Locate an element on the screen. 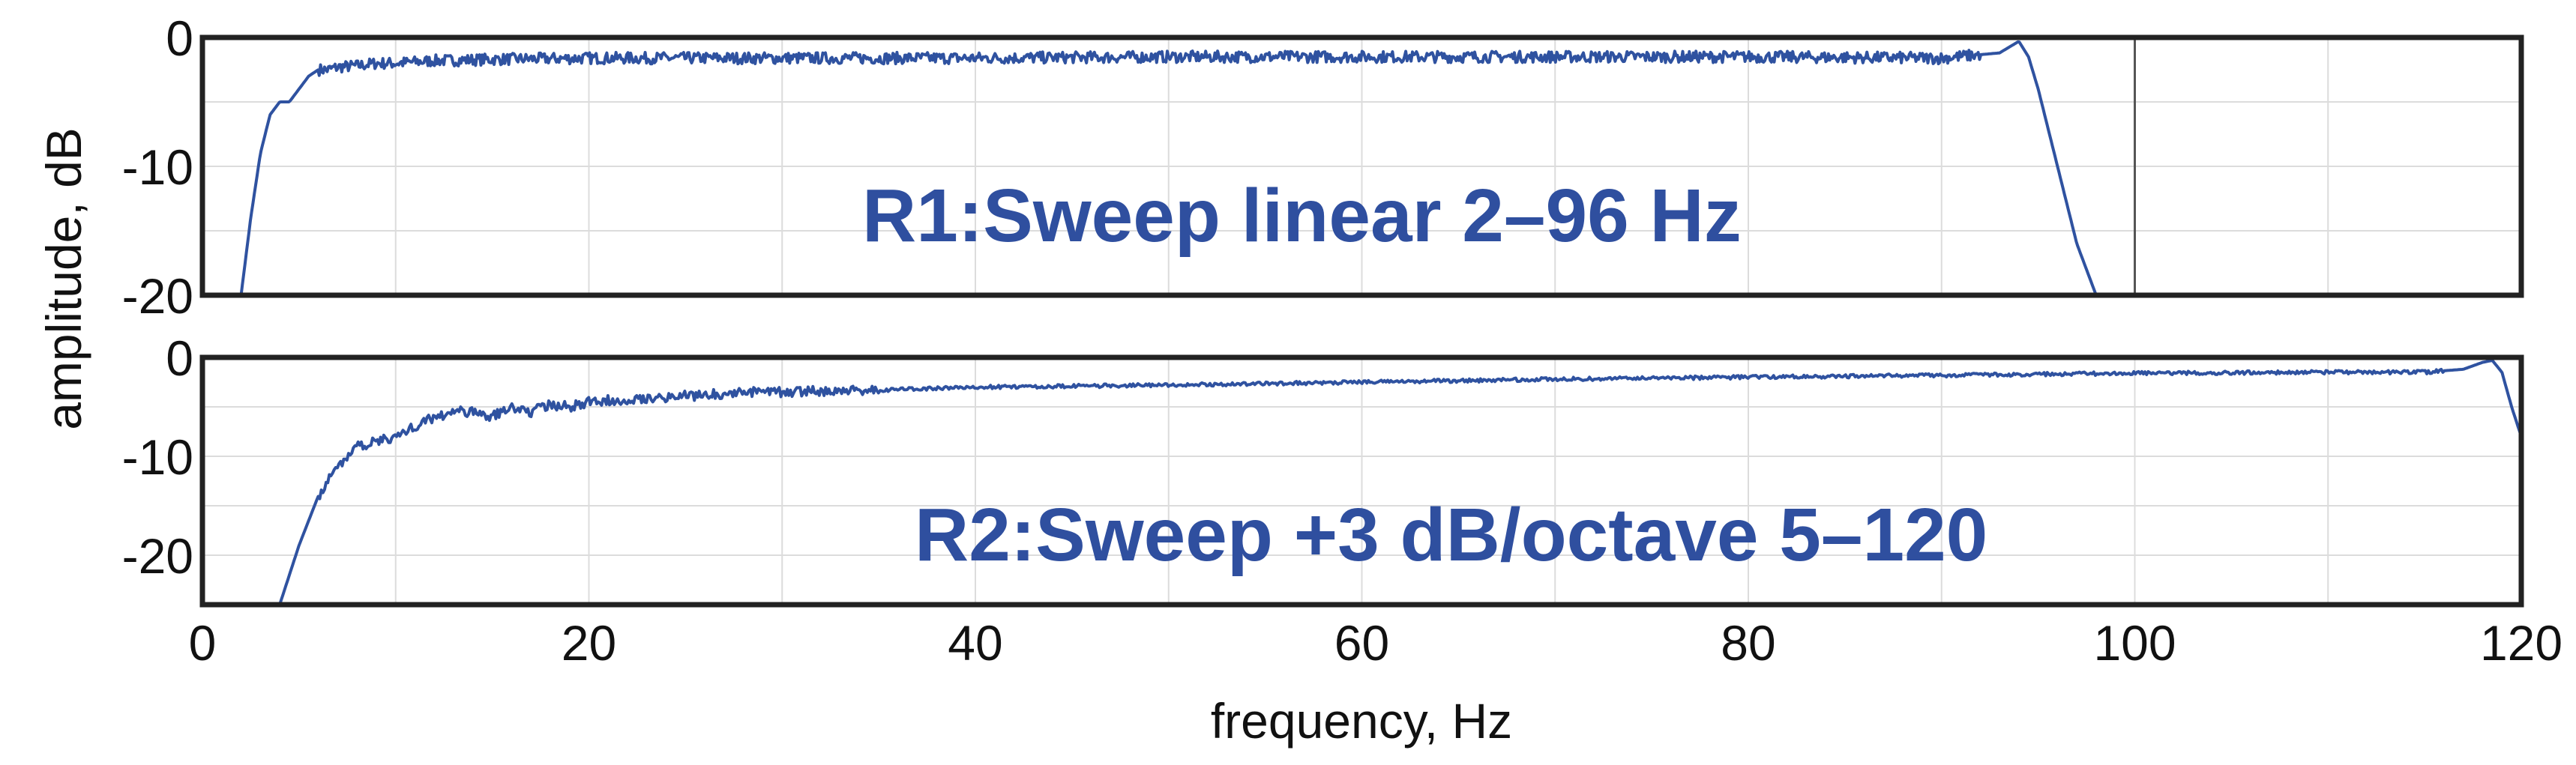 Image resolution: width=2576 pixels, height=765 pixels. panel-r2-y-ticks: 0 -10 -20 is located at coordinates (157, 457).